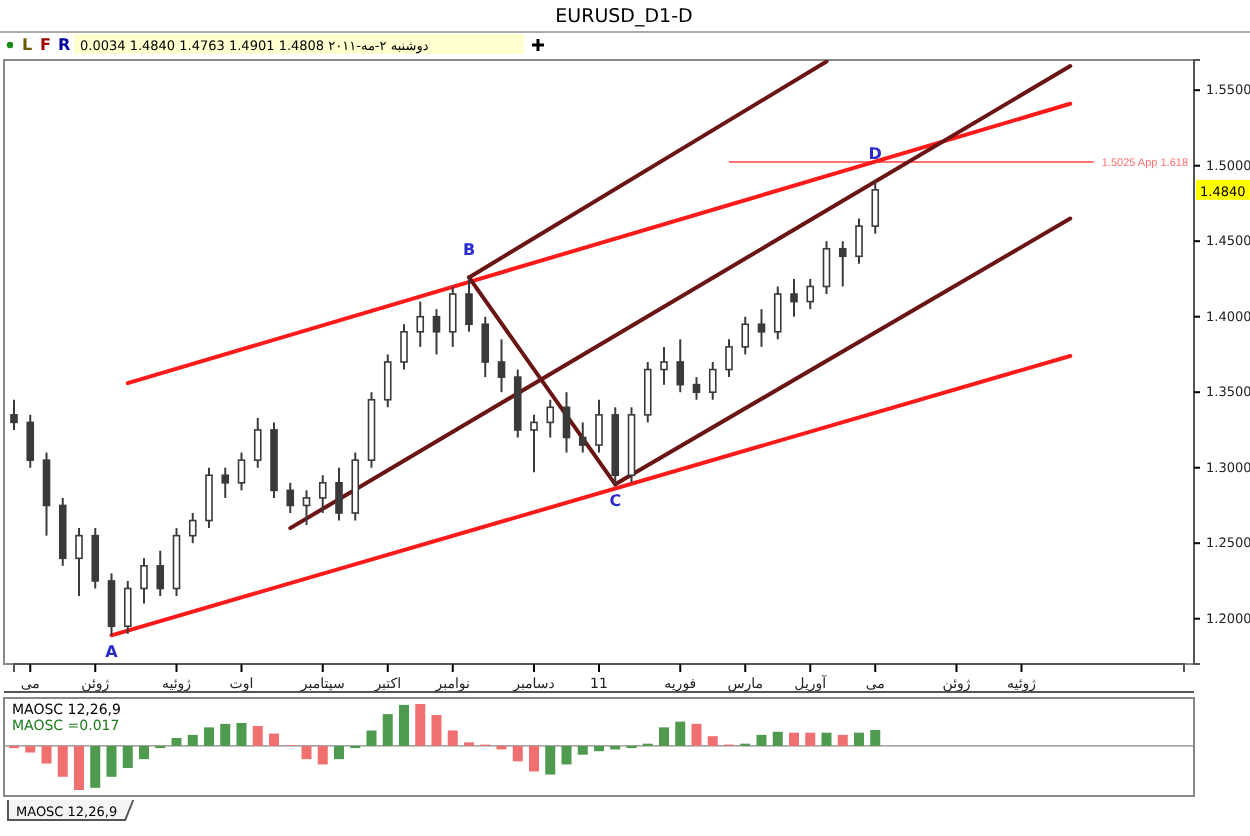  I want to click on annotation: D, so click(875, 153).